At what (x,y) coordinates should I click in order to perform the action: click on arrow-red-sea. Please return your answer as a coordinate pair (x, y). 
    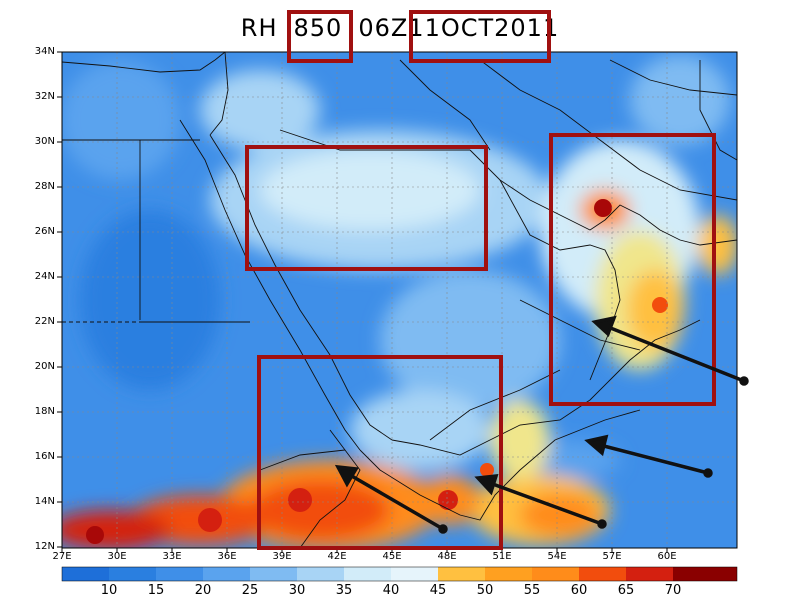
    Looking at the image, I should click on (391, 499).